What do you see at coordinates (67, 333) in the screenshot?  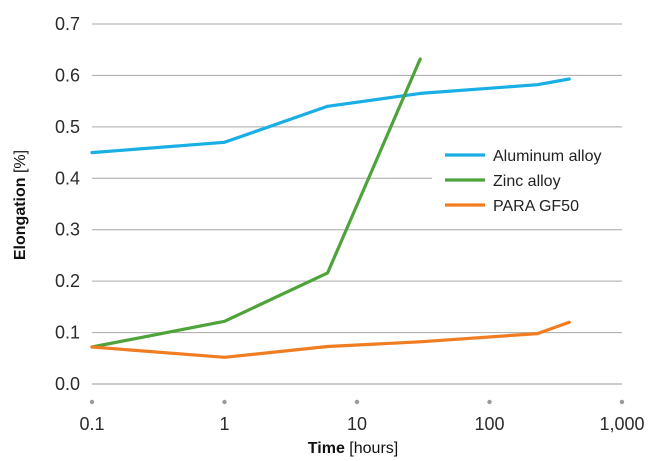 I see `y-tick-label: 0.1` at bounding box center [67, 333].